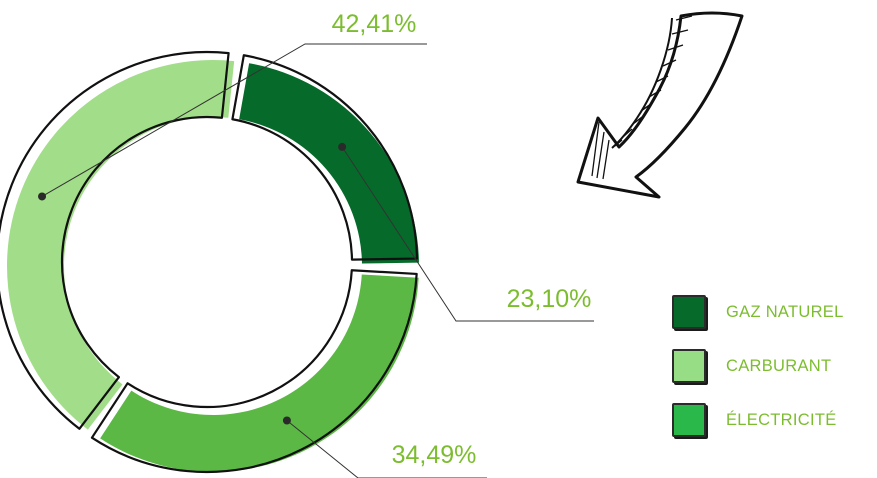 This screenshot has width=877, height=478. I want to click on legend-item-carburant: CARBURANT, so click(758, 366).